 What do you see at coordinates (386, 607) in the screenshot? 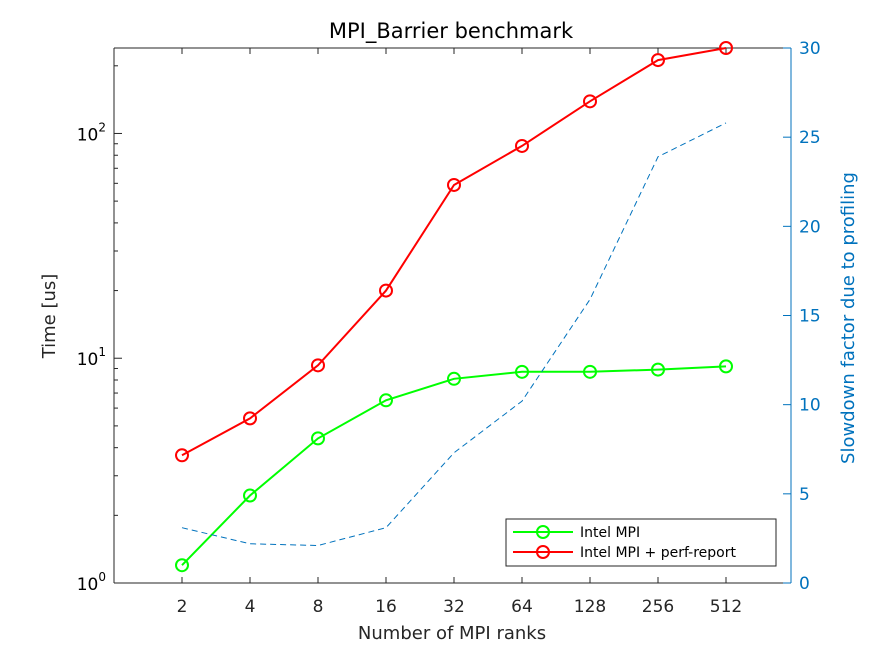
I see `x-tick-label: 16` at bounding box center [386, 607].